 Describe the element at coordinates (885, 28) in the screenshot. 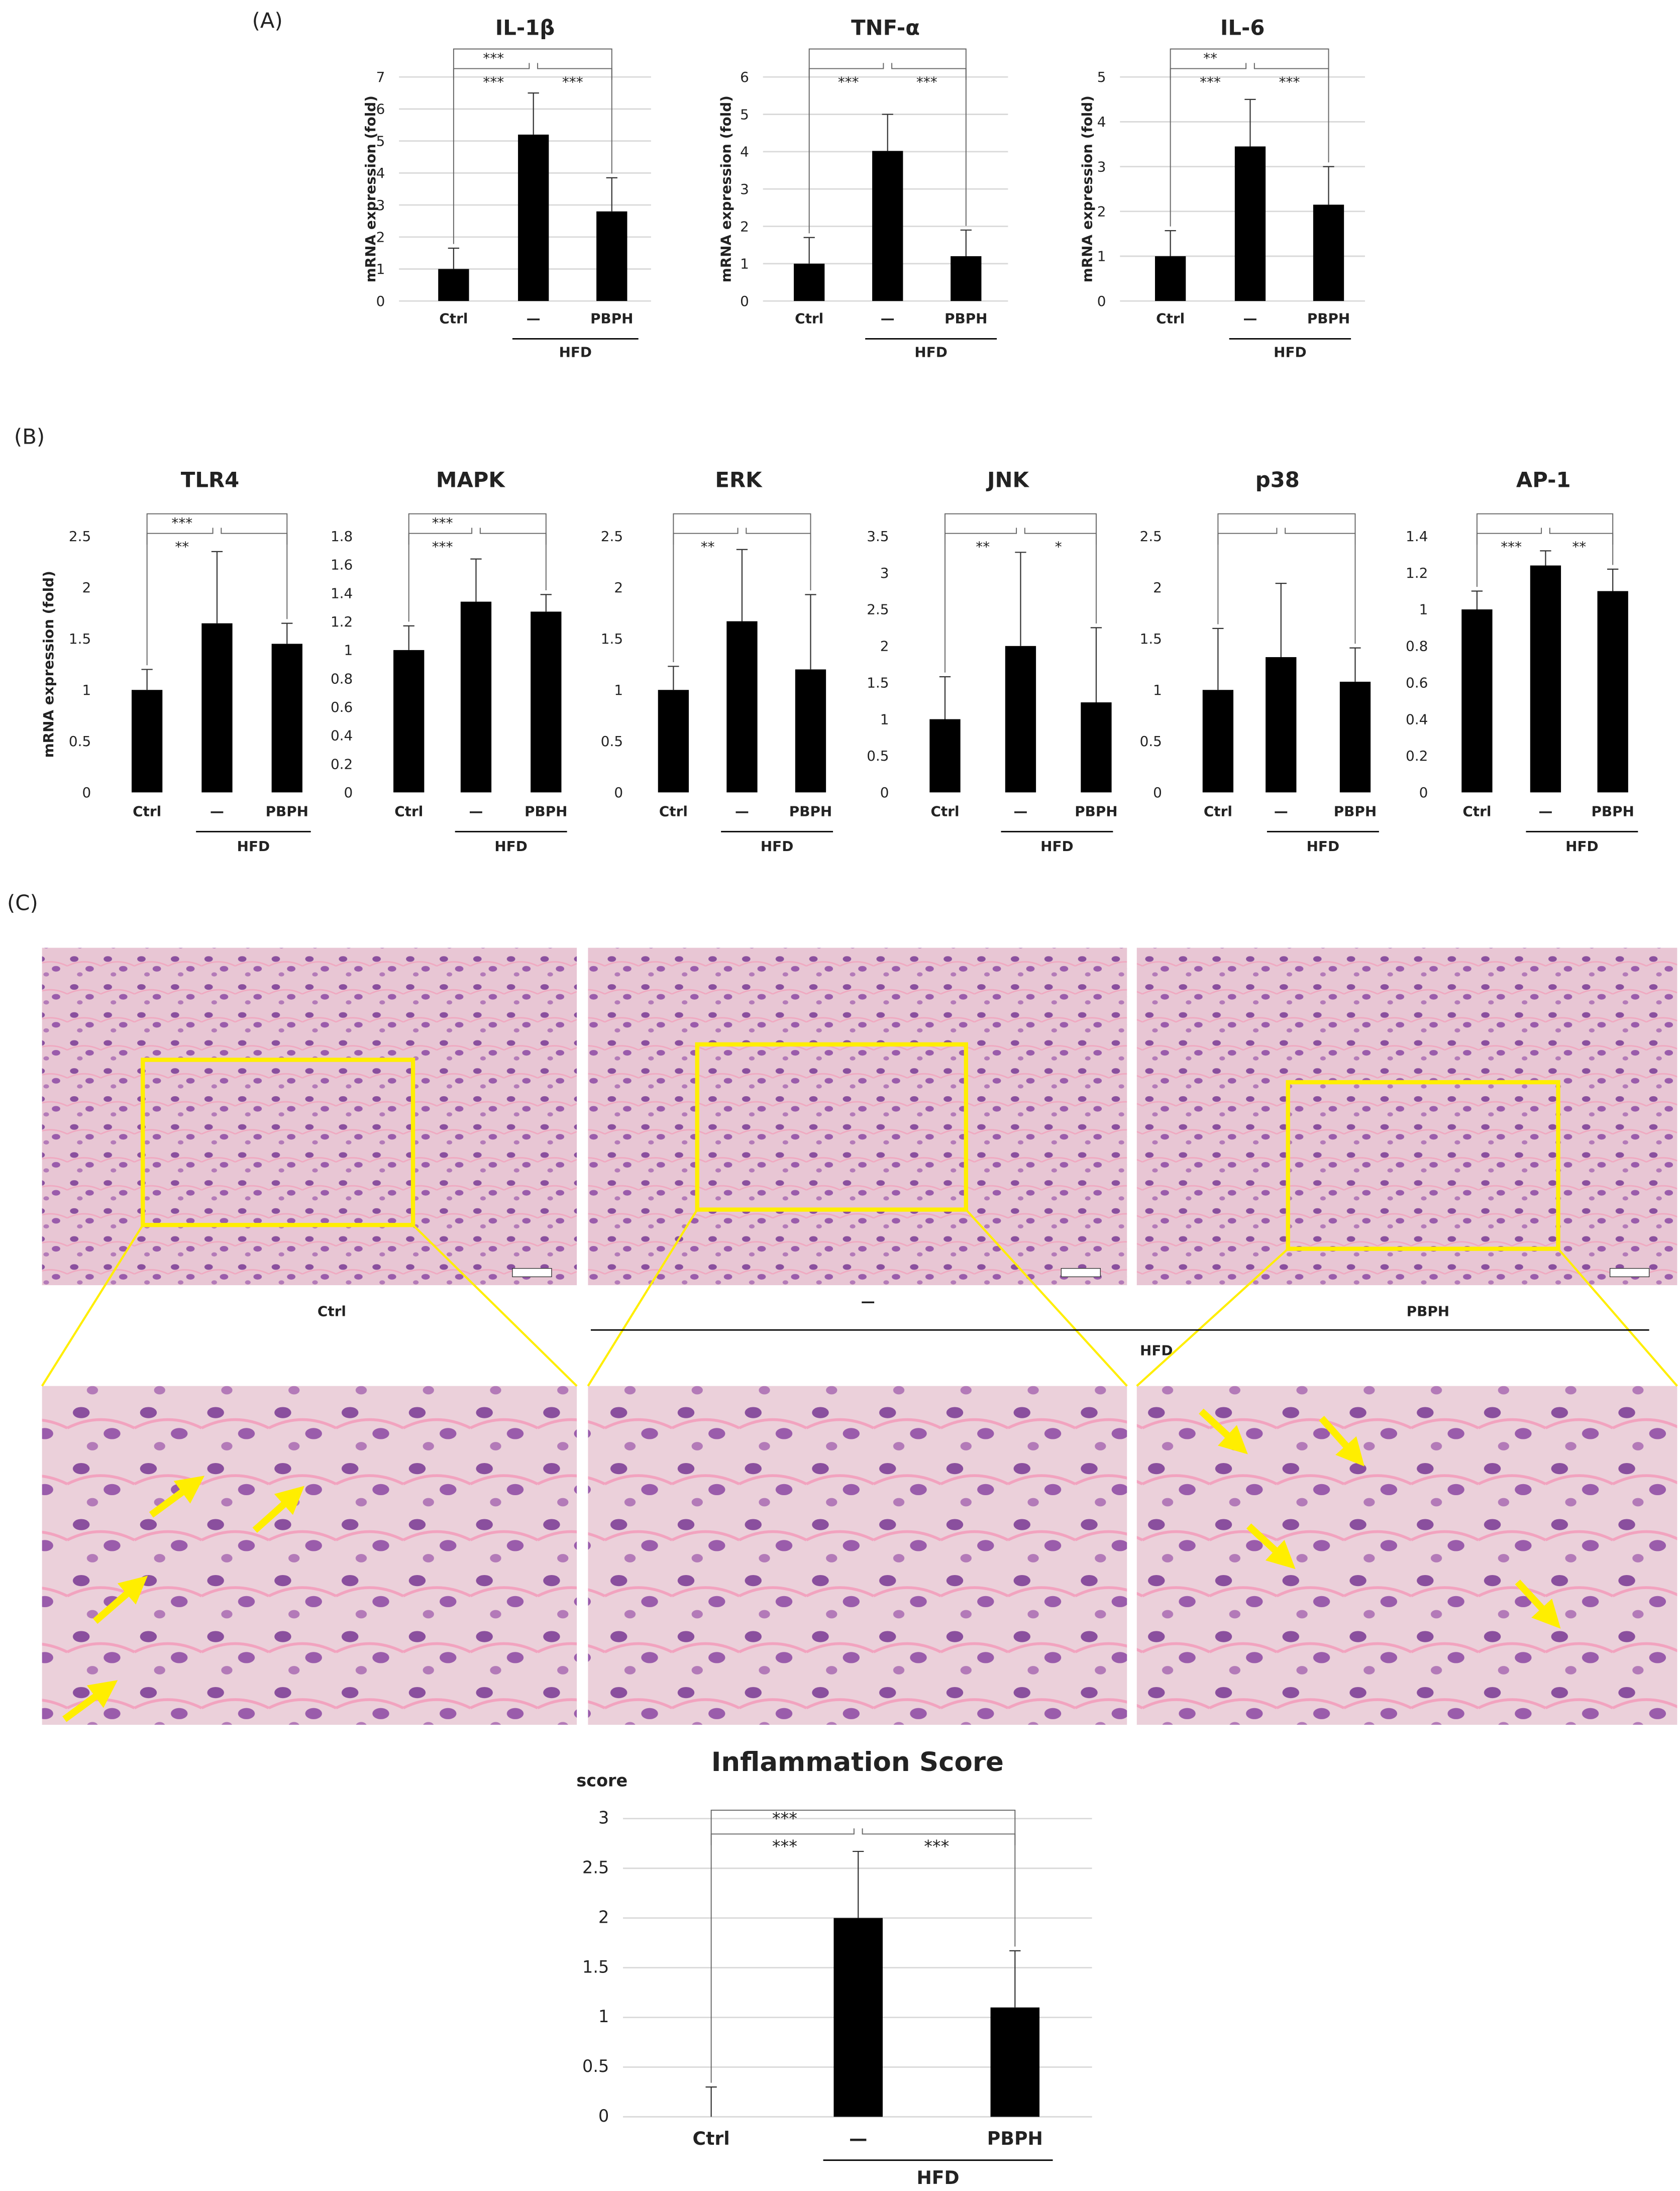

I see `chart-title: TNF-α` at that location.